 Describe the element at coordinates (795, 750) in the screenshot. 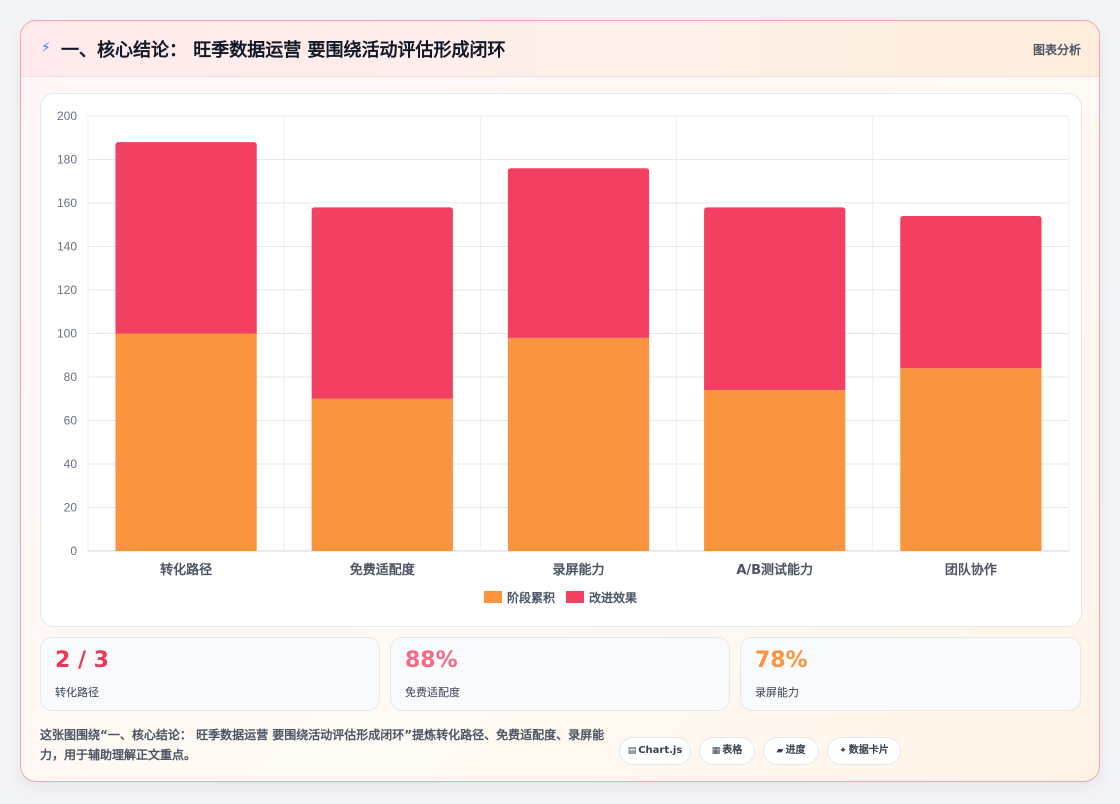

I see `pill-label: 进度` at that location.